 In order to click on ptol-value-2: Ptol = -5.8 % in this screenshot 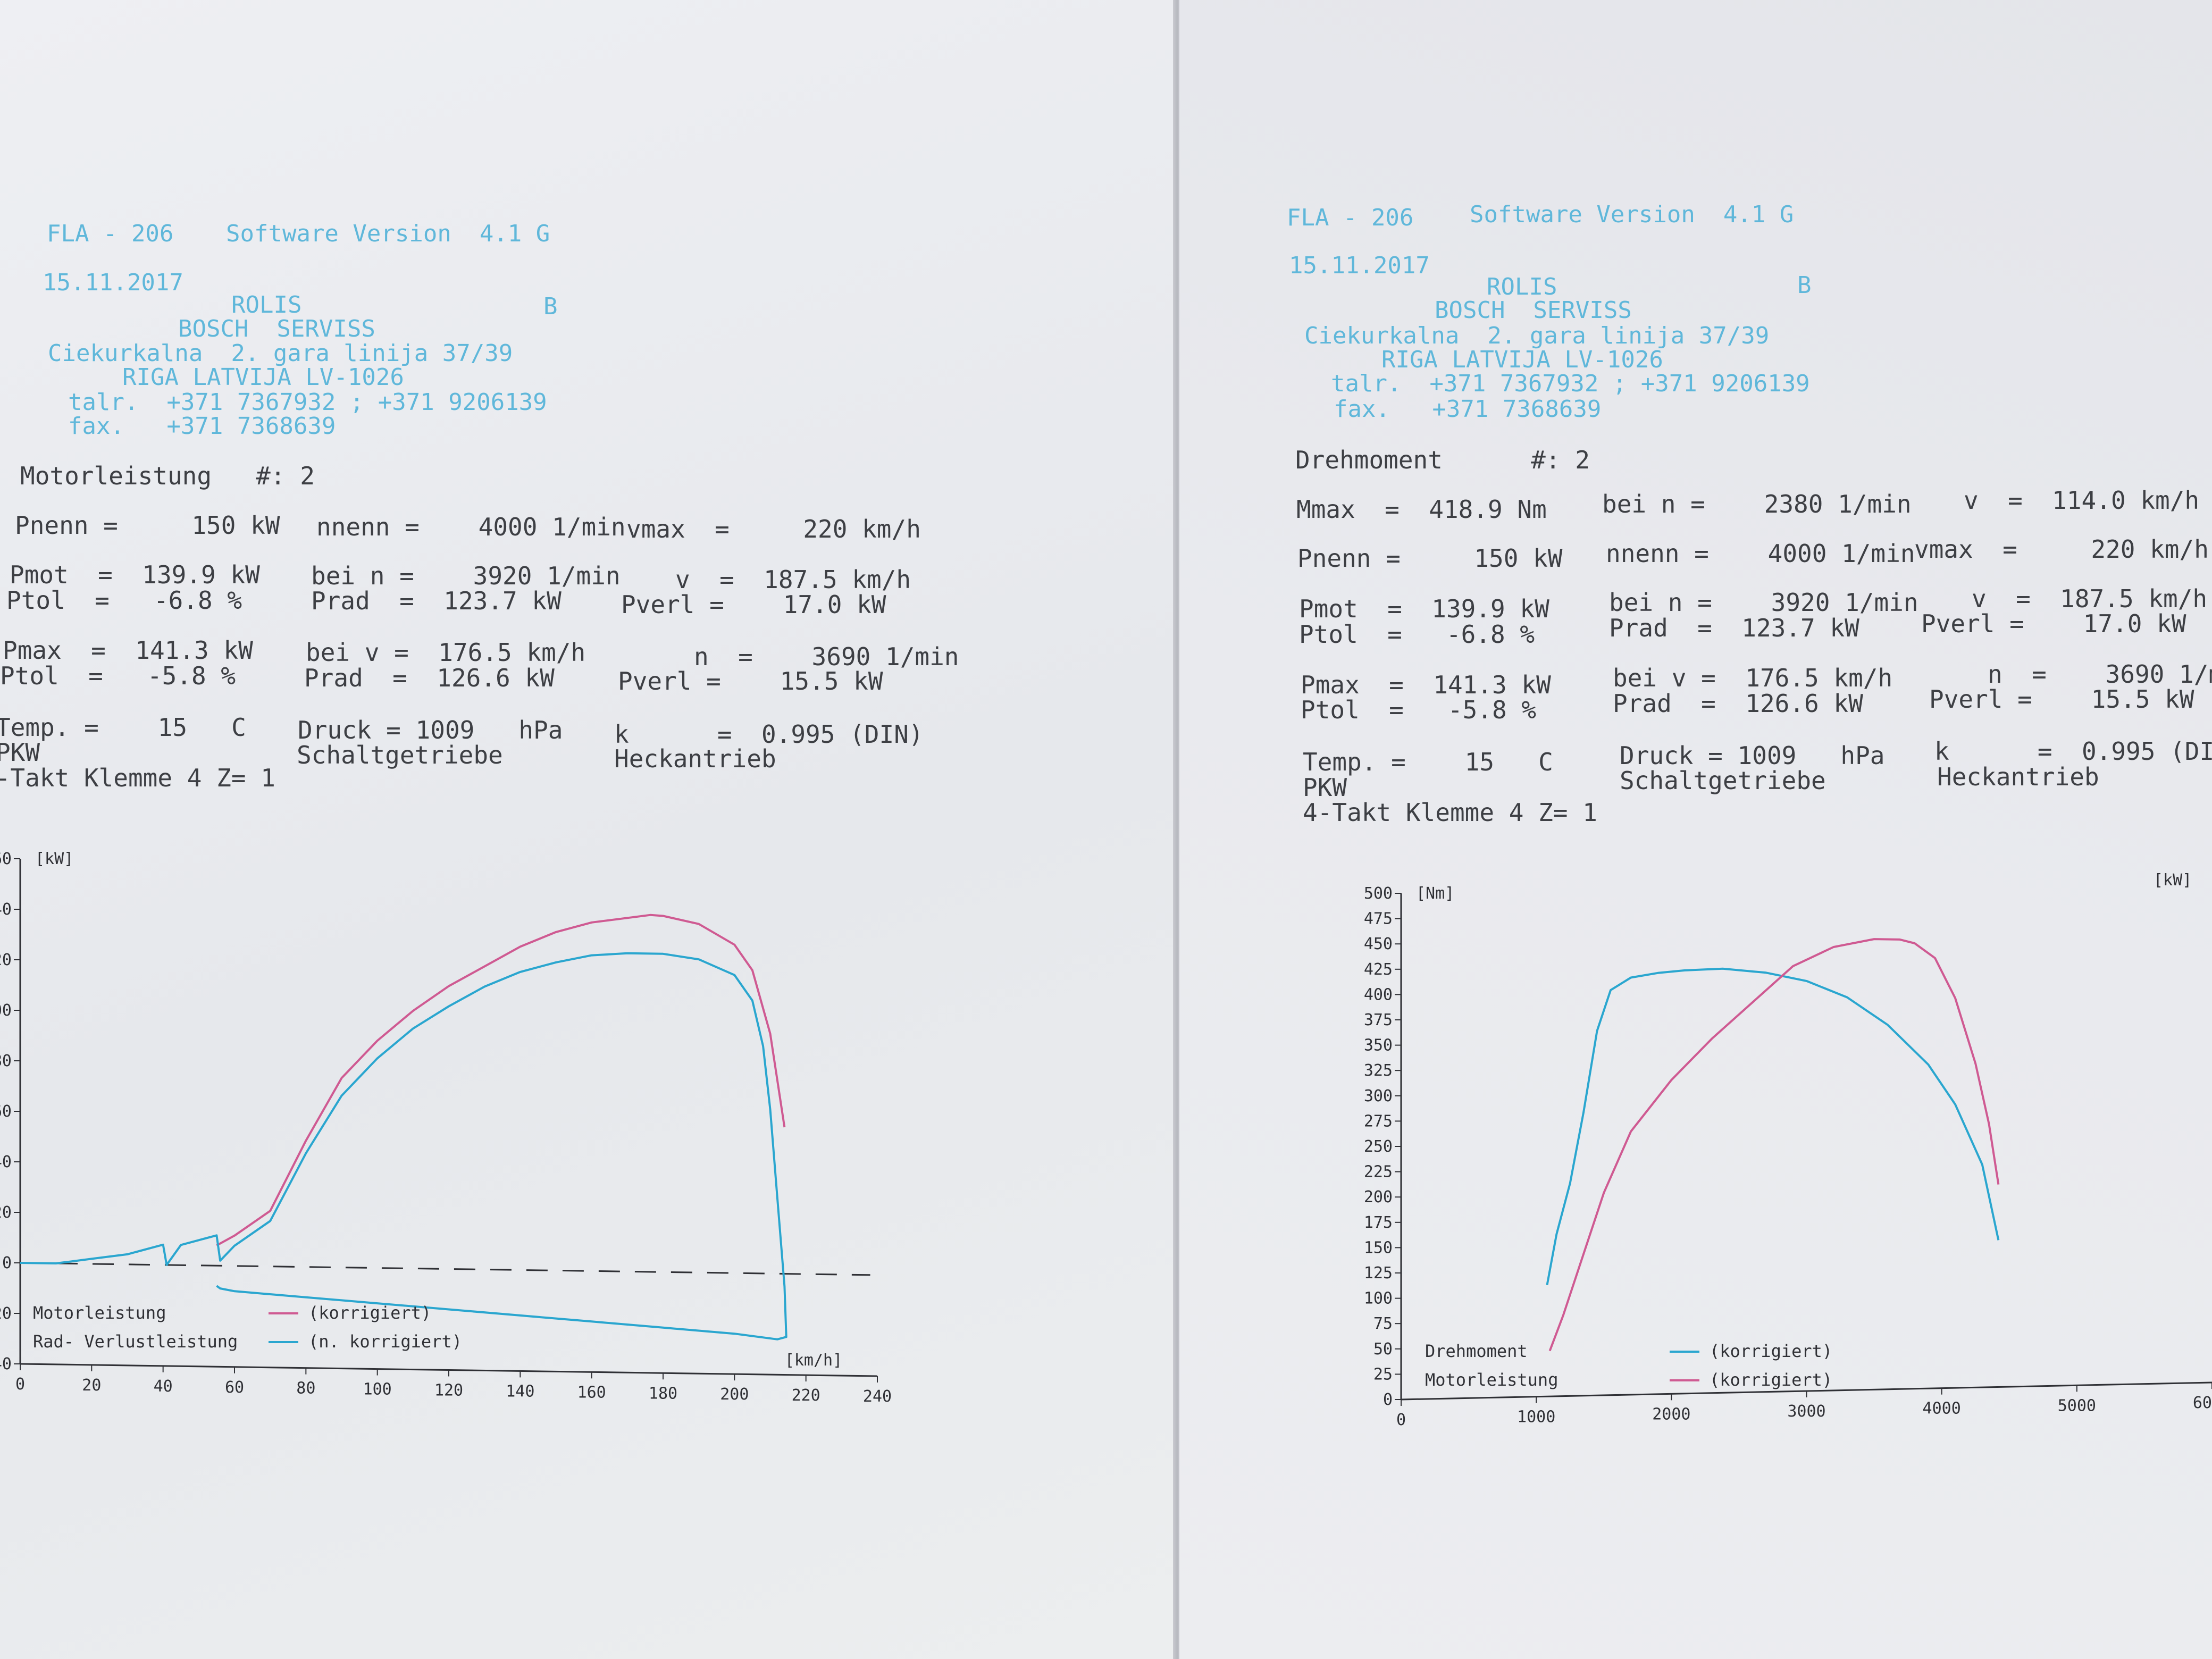, I will do `click(118, 675)`.